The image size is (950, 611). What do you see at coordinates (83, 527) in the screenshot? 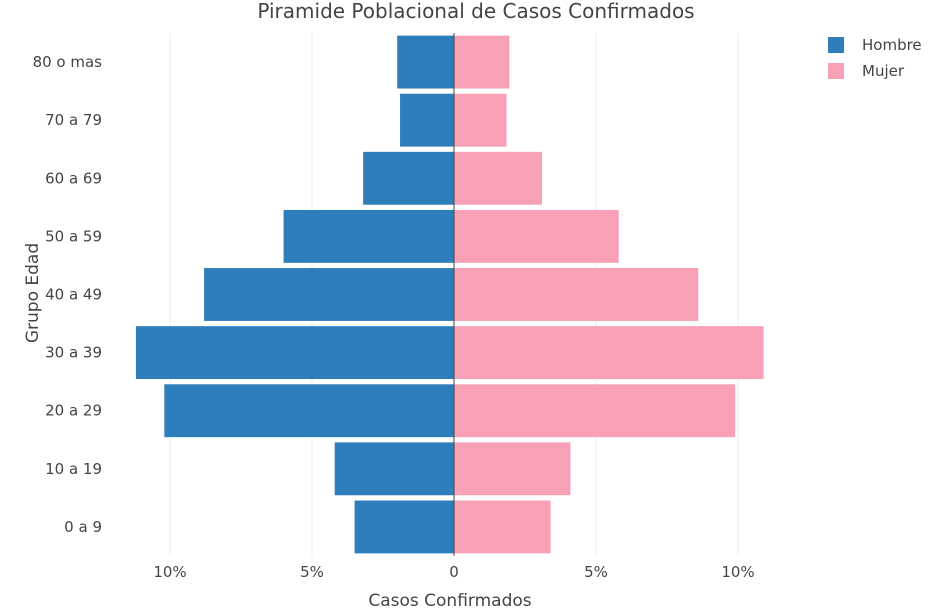
I see `y-tick-label: 0 a 9` at bounding box center [83, 527].